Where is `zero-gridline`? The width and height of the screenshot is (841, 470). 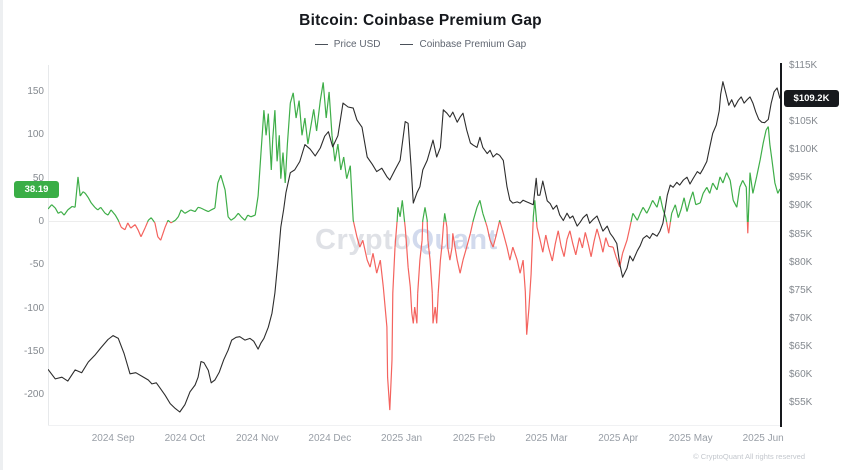 zero-gridline is located at coordinates (414, 221).